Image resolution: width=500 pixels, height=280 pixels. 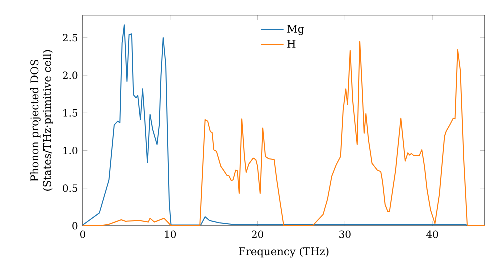 I want to click on x-tick-label: 10, so click(x=170, y=234).